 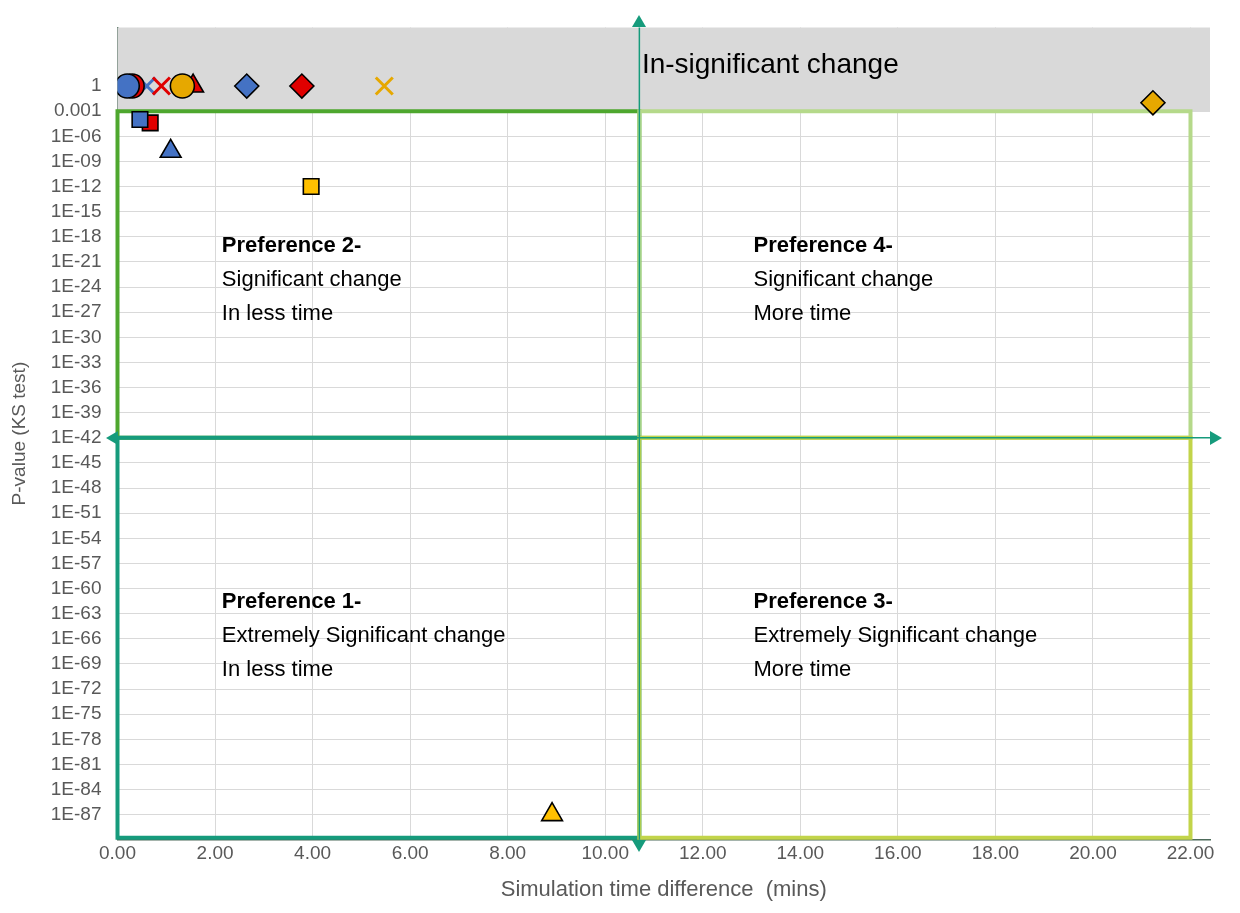 What do you see at coordinates (96, 85) in the screenshot?
I see `y-tick-label: 1` at bounding box center [96, 85].